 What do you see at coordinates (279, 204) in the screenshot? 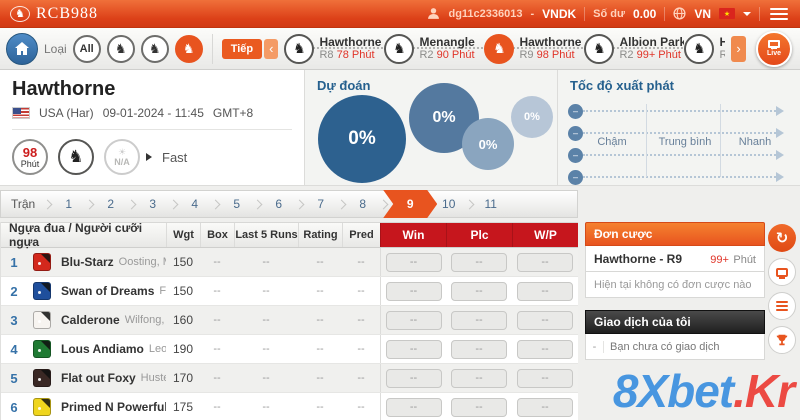
I see `tab-race-6: 6` at bounding box center [279, 204].